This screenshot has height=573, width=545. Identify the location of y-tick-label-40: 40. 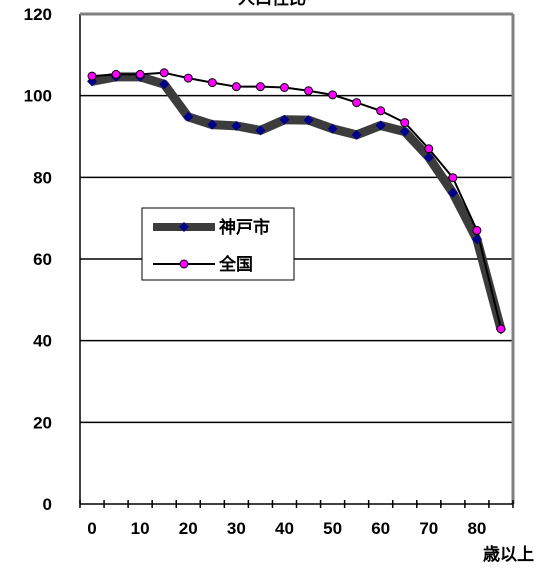
(42, 341).